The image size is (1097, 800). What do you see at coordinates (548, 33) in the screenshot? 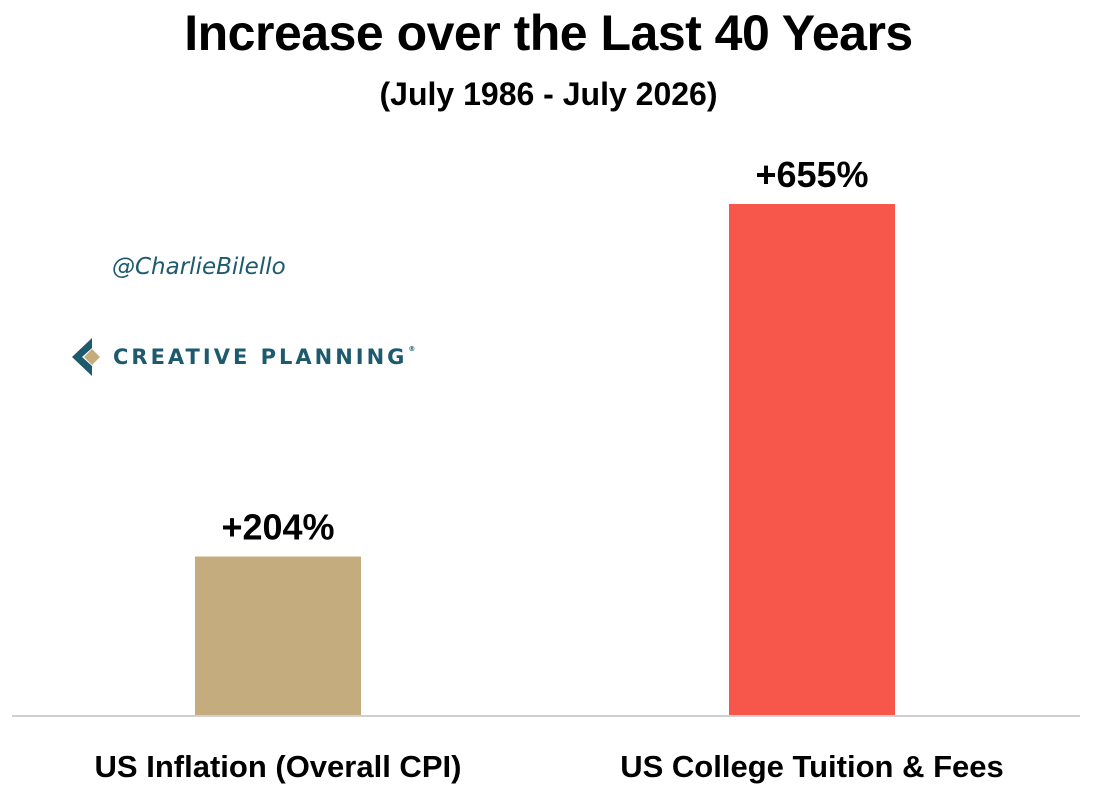
I see `chart-title: Increase over the Last 40 Years` at bounding box center [548, 33].